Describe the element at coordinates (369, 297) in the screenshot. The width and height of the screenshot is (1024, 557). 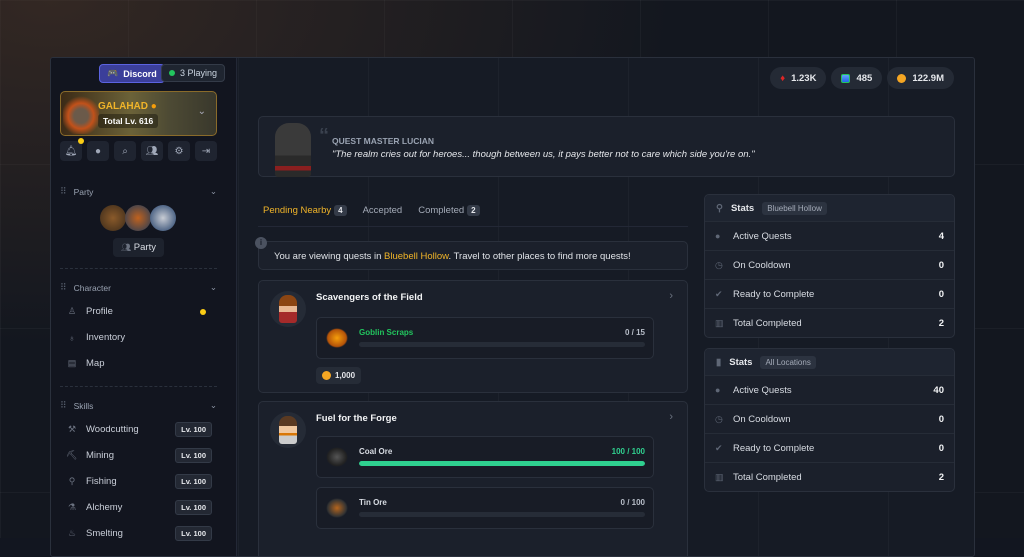
I see `quest-title: Scavengers of the Field` at that location.